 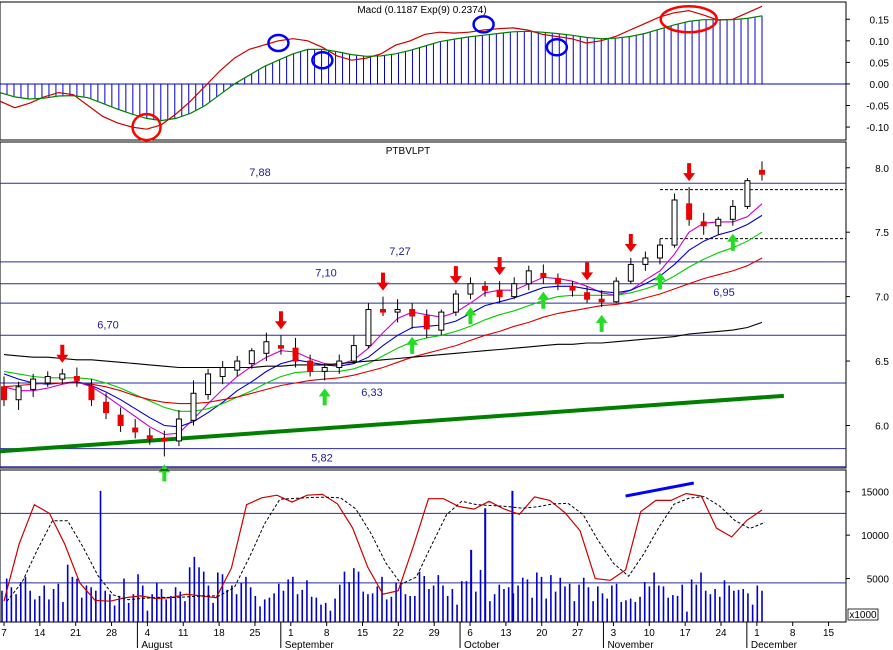 I want to click on date-tick-label: 7, so click(x=4, y=633).